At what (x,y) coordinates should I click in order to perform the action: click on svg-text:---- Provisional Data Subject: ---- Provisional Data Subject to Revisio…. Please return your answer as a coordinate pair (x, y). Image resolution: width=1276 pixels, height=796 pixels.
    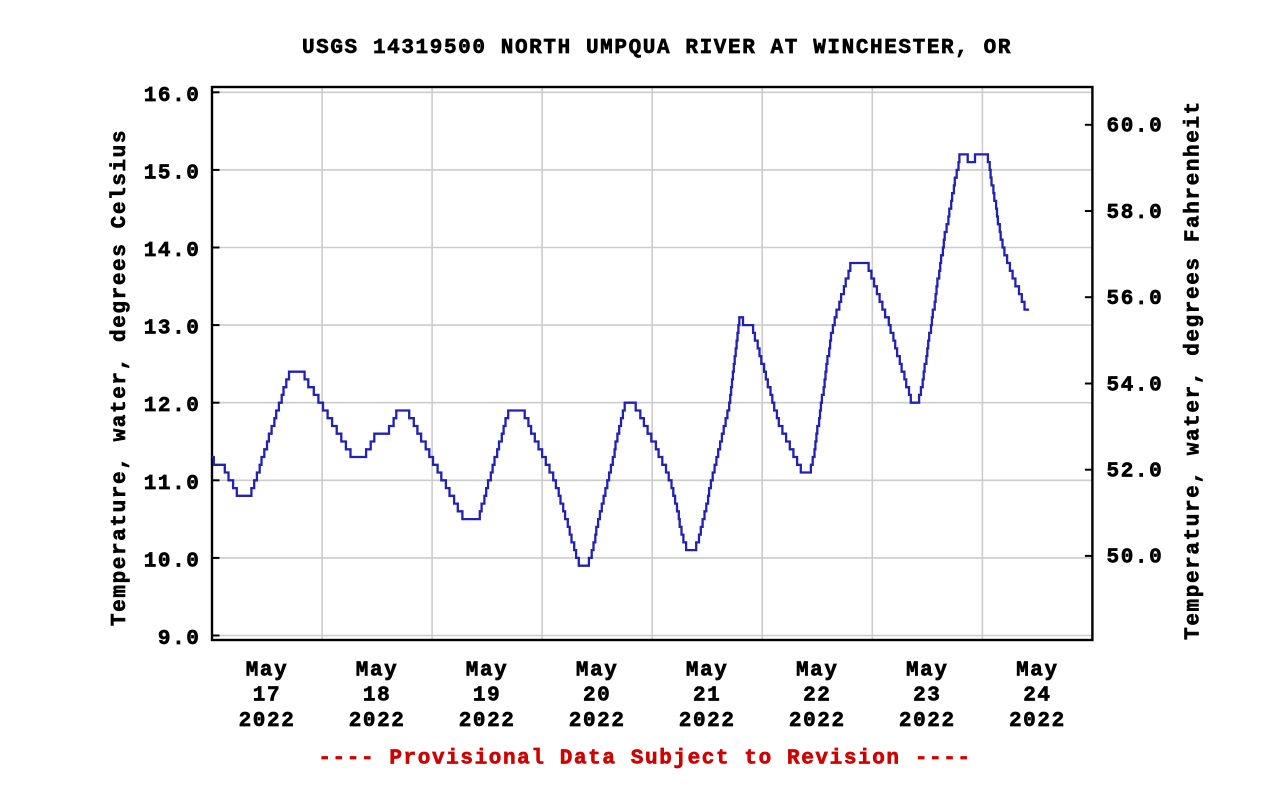
    Looking at the image, I should click on (644, 759).